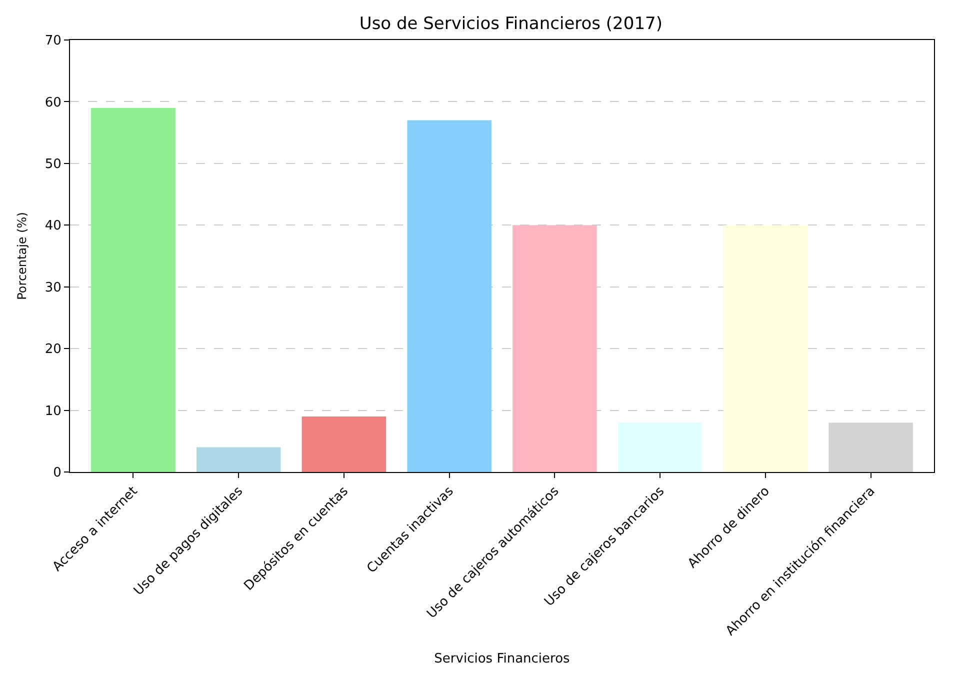 This screenshot has width=964, height=675. I want to click on y-tick-label: 10, so click(53, 411).